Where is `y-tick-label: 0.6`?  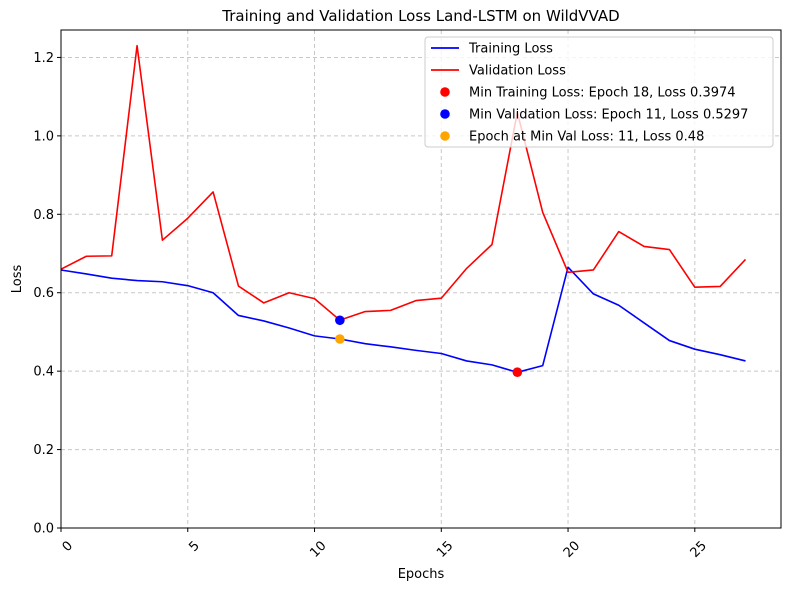
y-tick-label: 0.6 is located at coordinates (43, 293).